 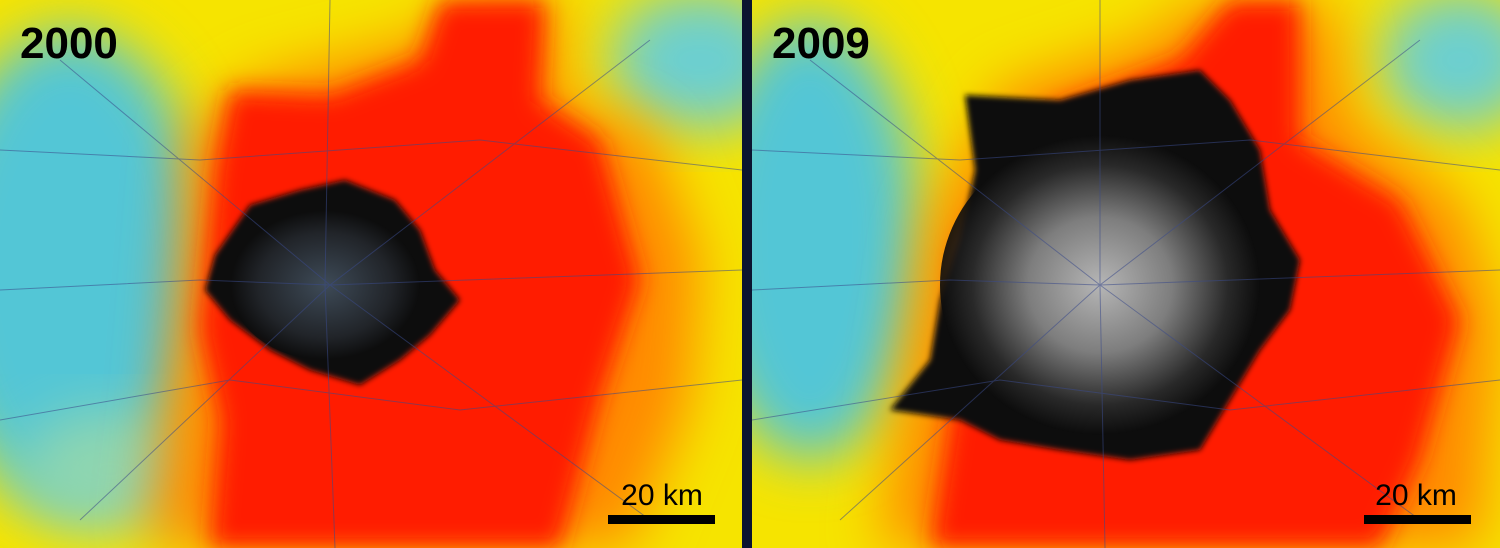 What do you see at coordinates (69, 43) in the screenshot?
I see `year-label: 2000` at bounding box center [69, 43].